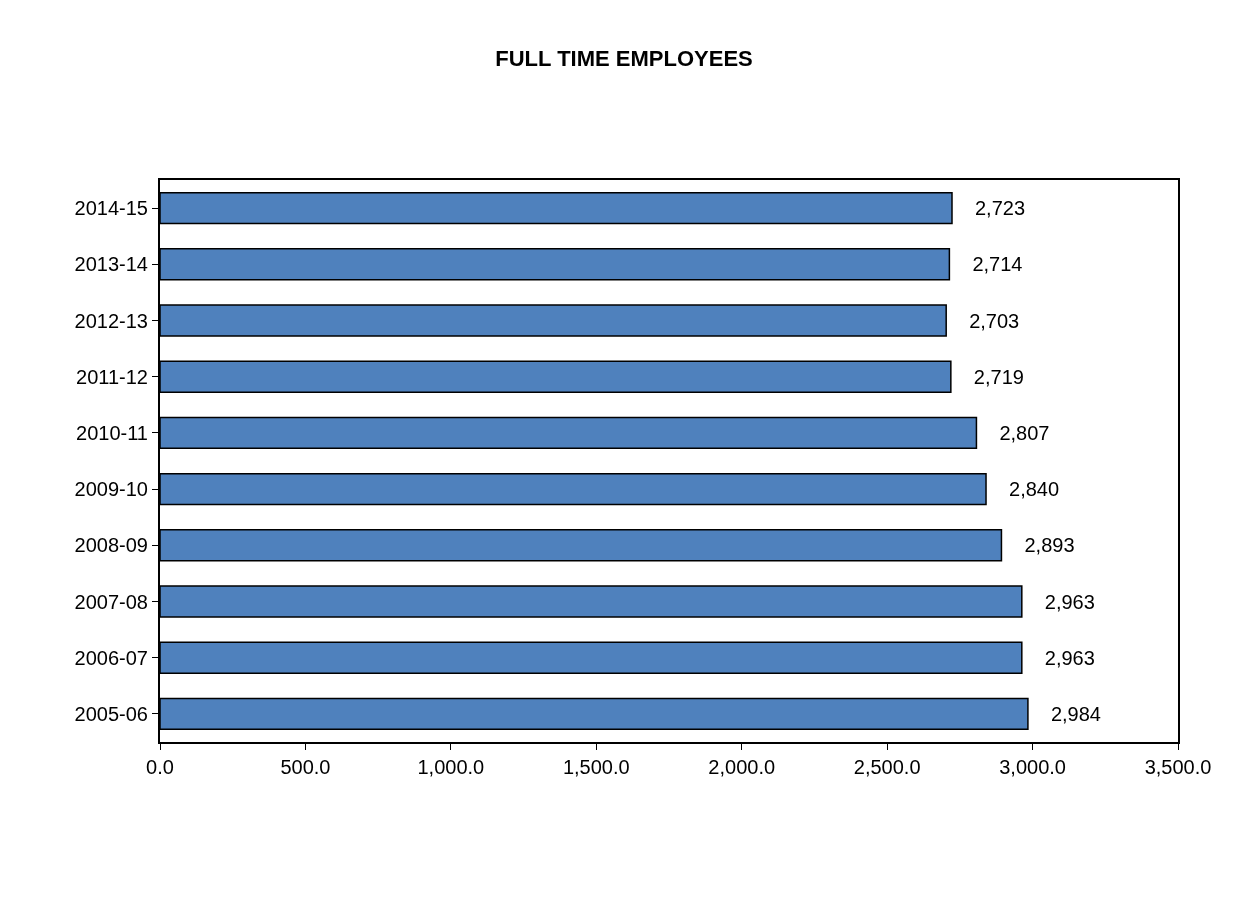 This screenshot has height=922, width=1248. Describe the element at coordinates (887, 767) in the screenshot. I see `x-tick-label: 2,500.0` at that location.